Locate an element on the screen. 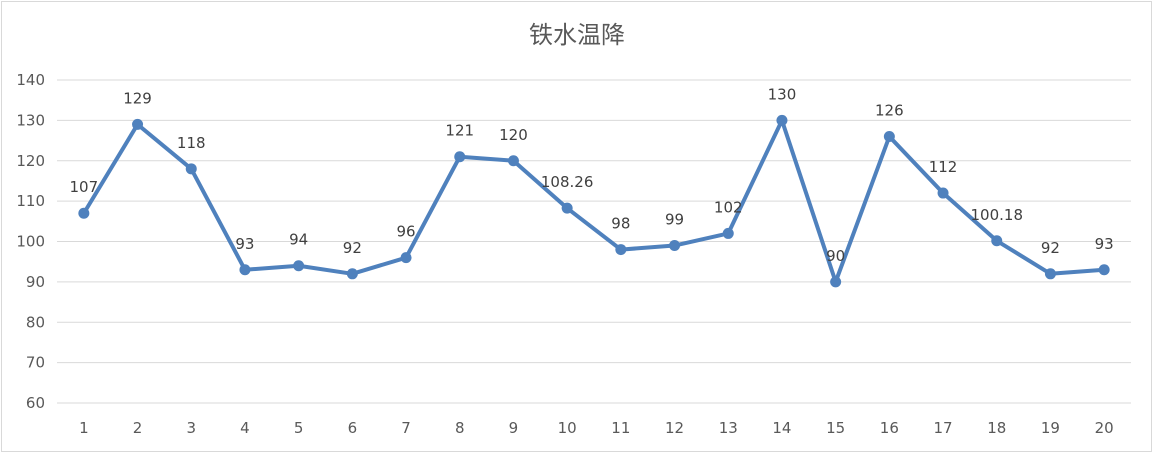 This screenshot has width=1155, height=455. x-tick-label: 20 is located at coordinates (1104, 428).